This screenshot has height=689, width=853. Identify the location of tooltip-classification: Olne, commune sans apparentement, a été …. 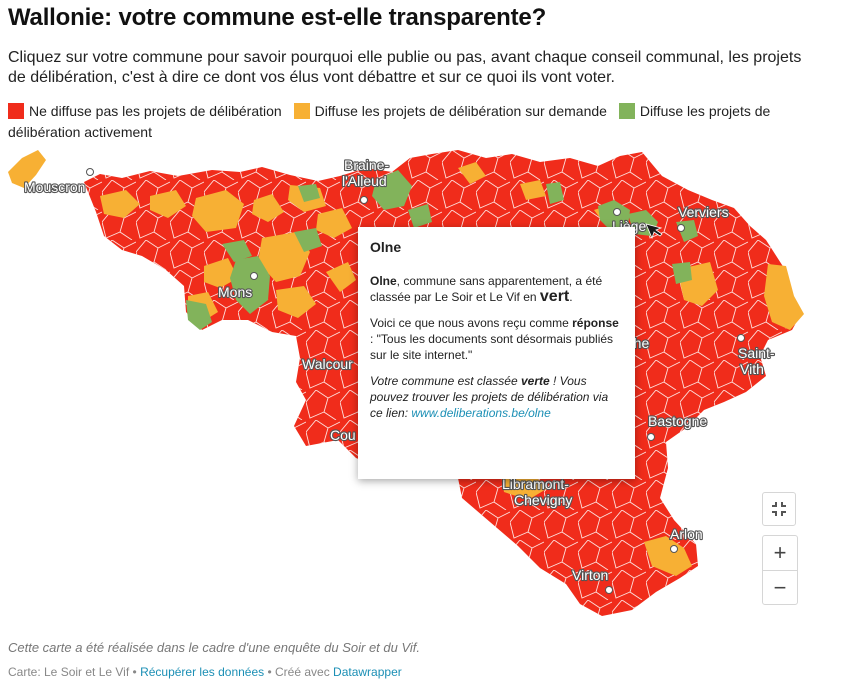
(497, 289).